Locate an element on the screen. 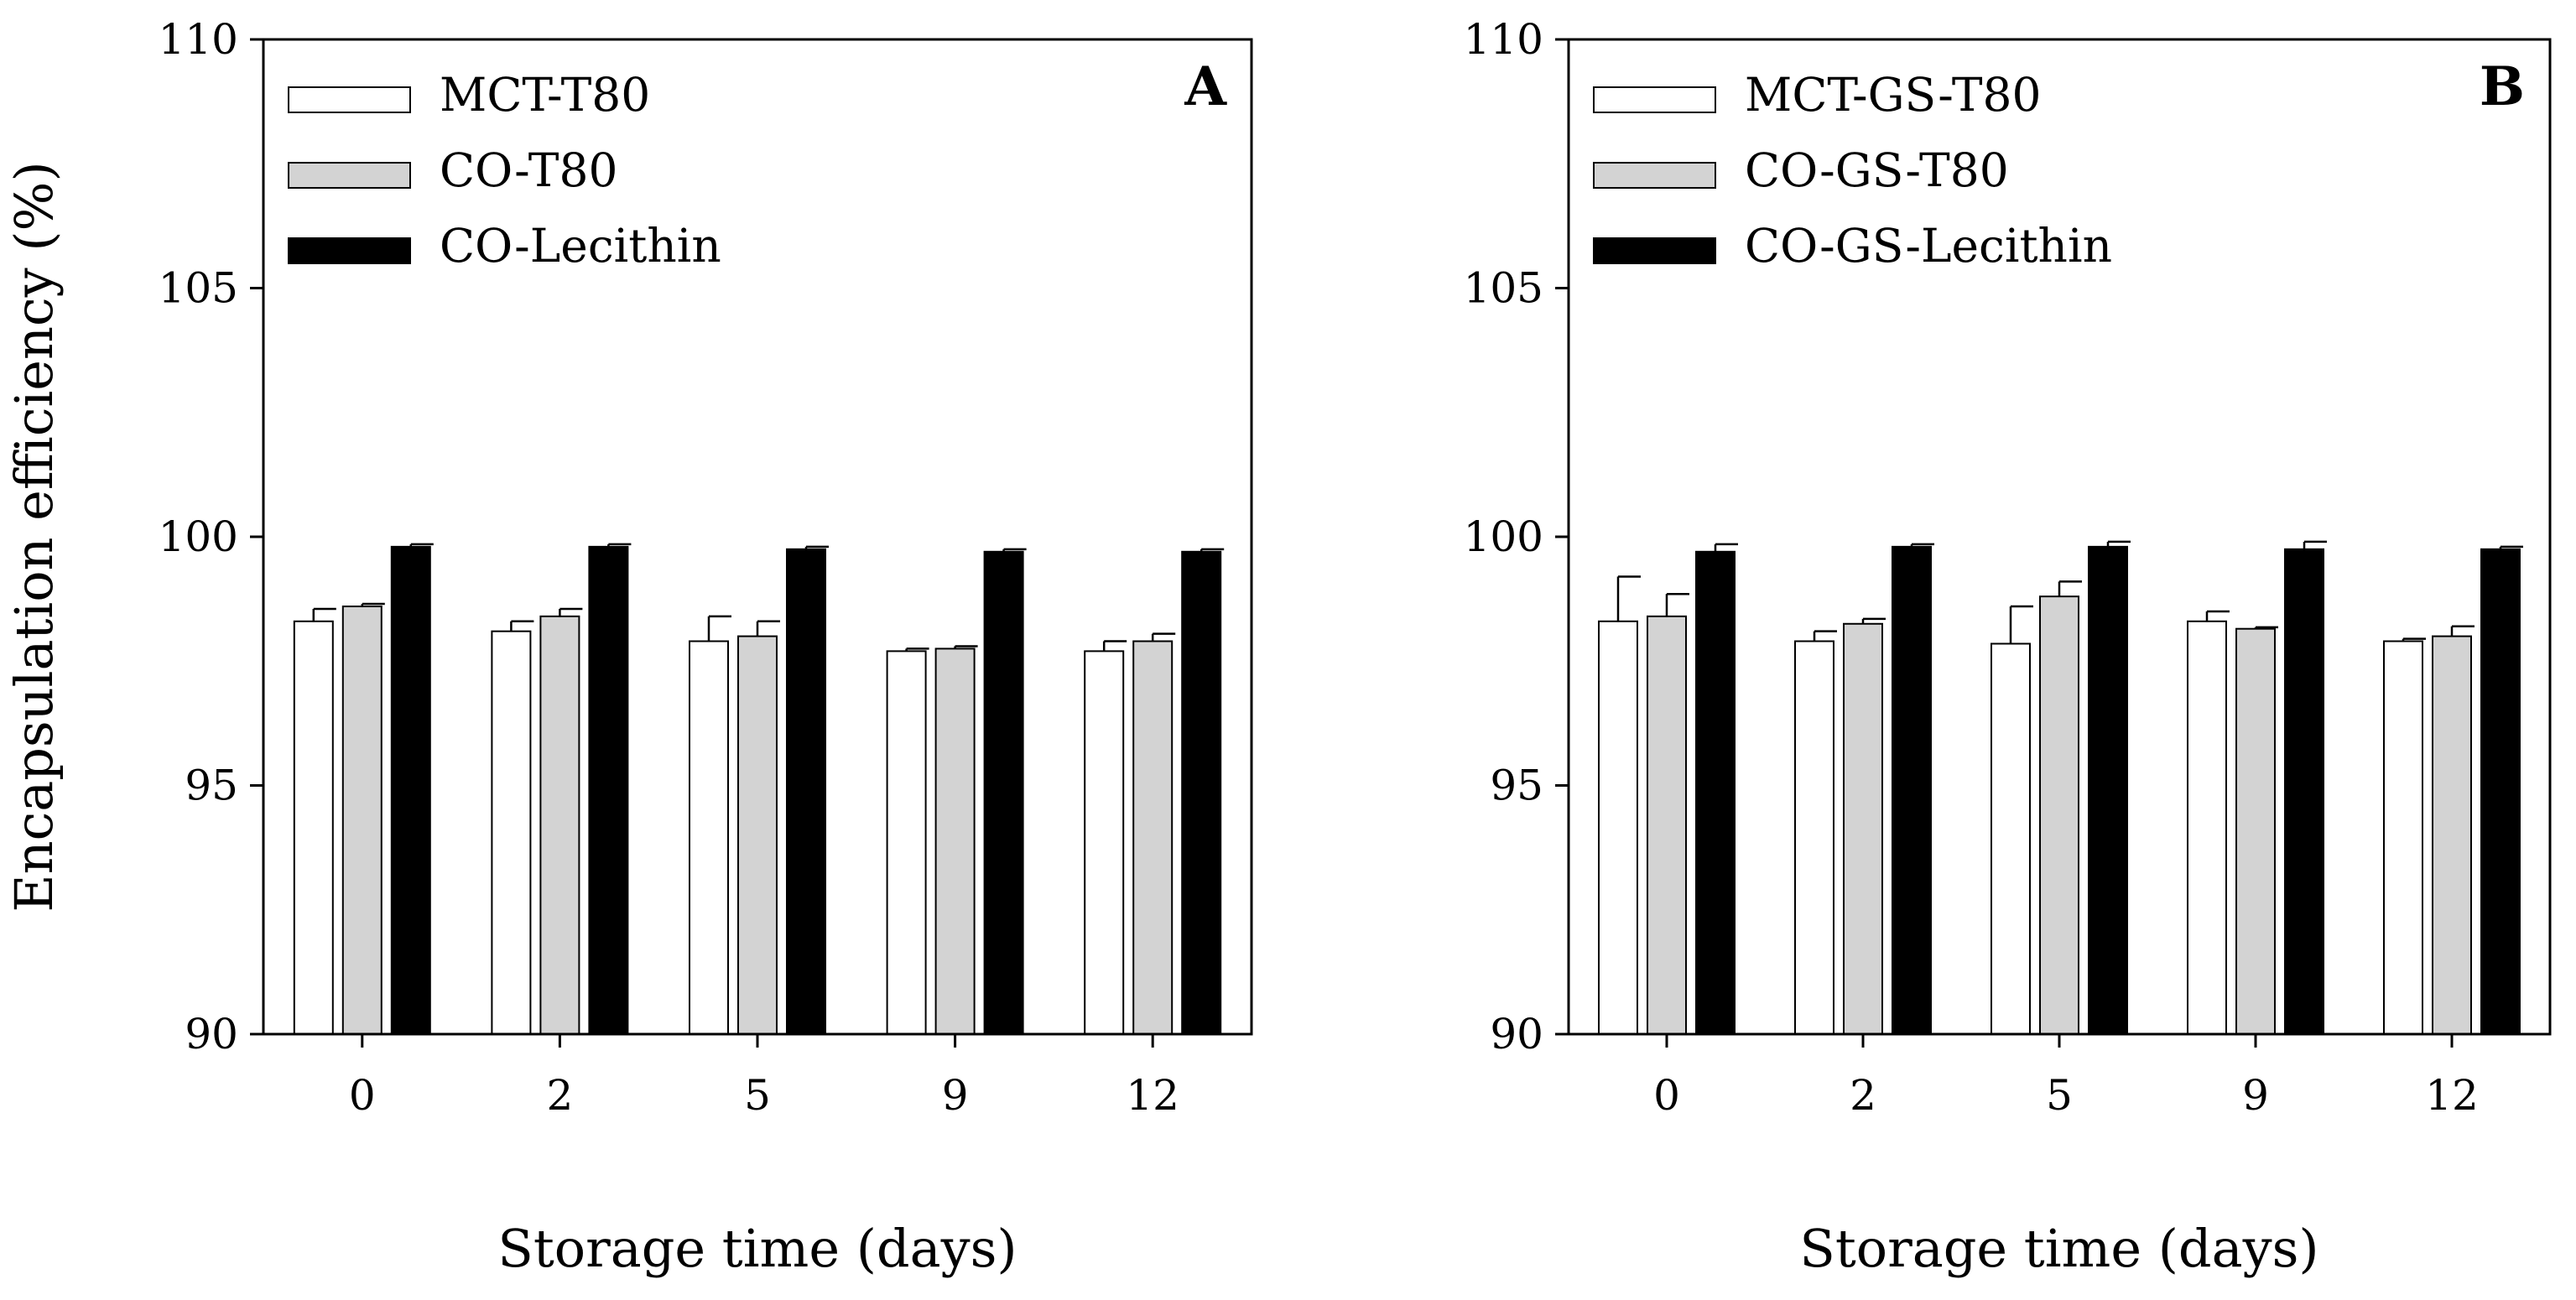  panel-label: A is located at coordinates (1205, 86).